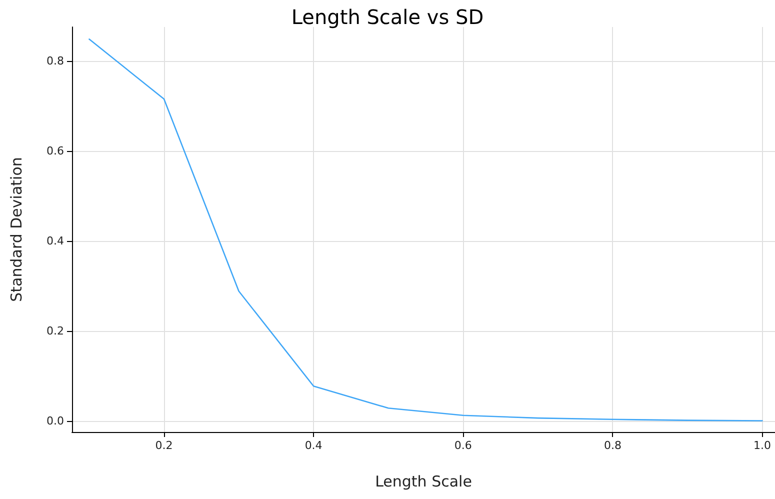  I want to click on y-axis-title: Standard Deviation, so click(17, 229).